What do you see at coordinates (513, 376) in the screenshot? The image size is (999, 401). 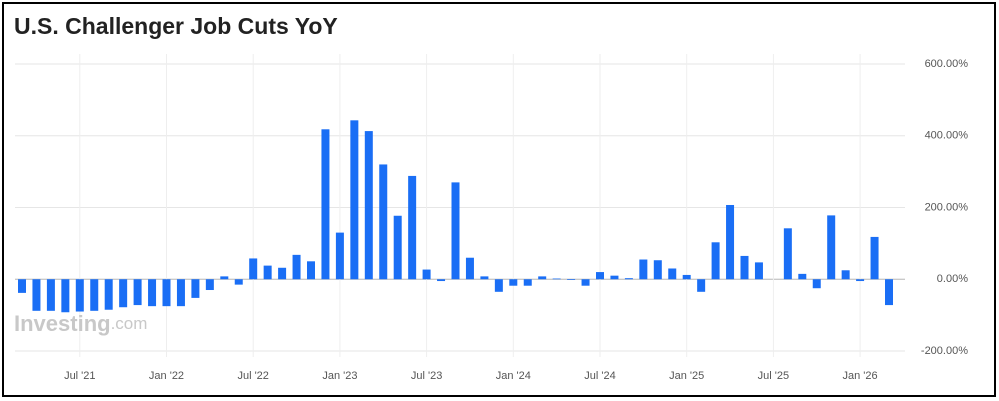 I see `x-tick-label: Jan '24` at bounding box center [513, 376].